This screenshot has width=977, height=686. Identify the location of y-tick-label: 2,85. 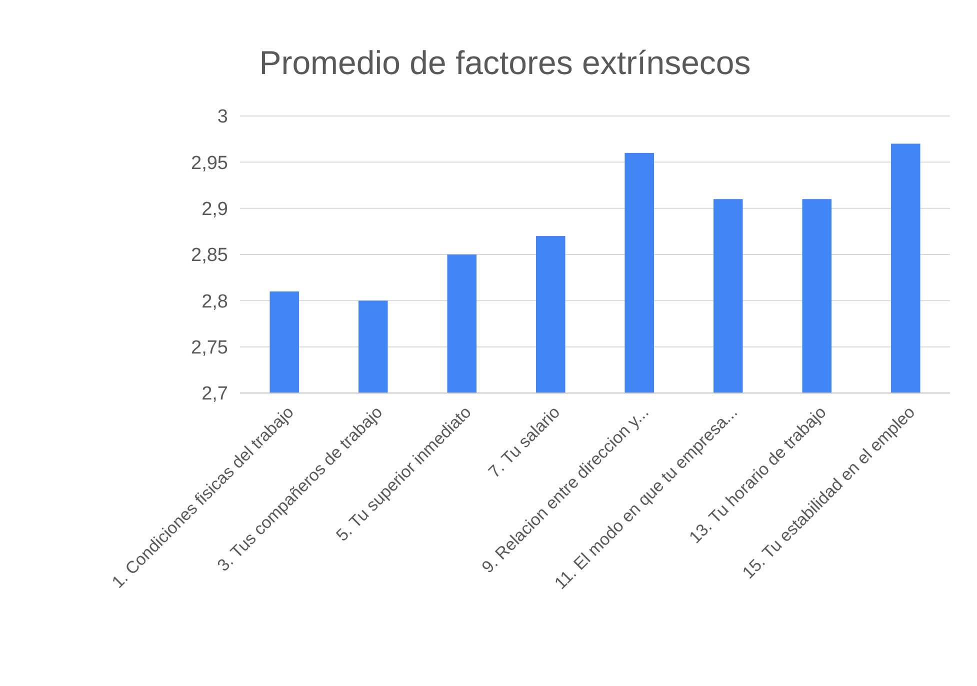
(209, 255).